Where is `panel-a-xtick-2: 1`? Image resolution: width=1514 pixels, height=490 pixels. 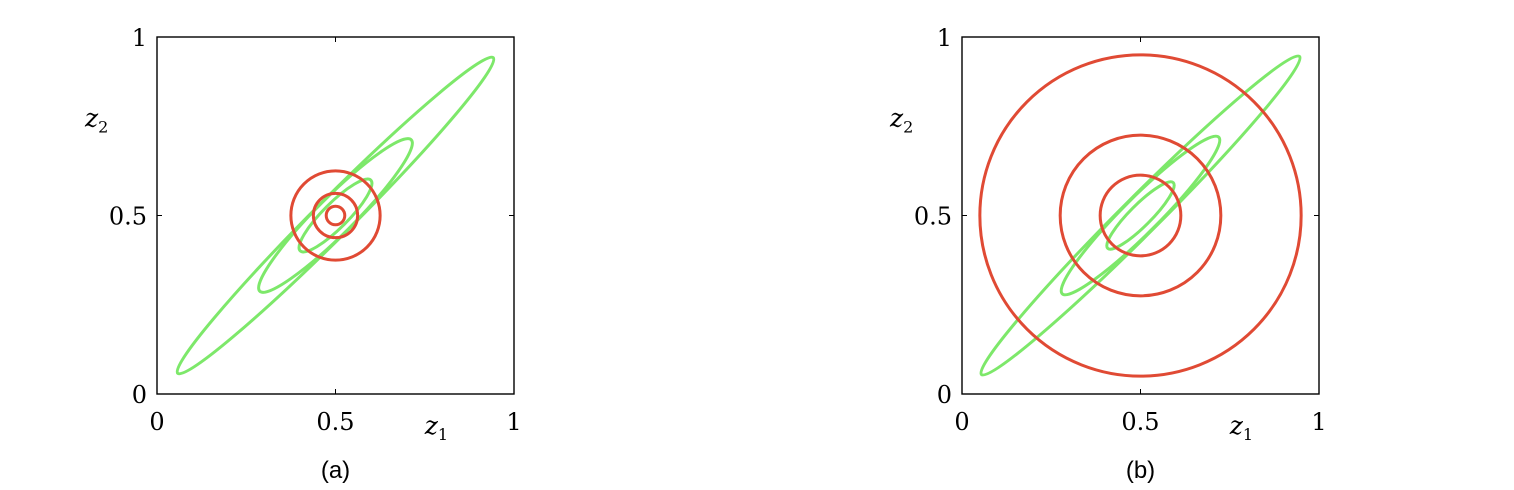
panel-a-xtick-2: 1 is located at coordinates (513, 422).